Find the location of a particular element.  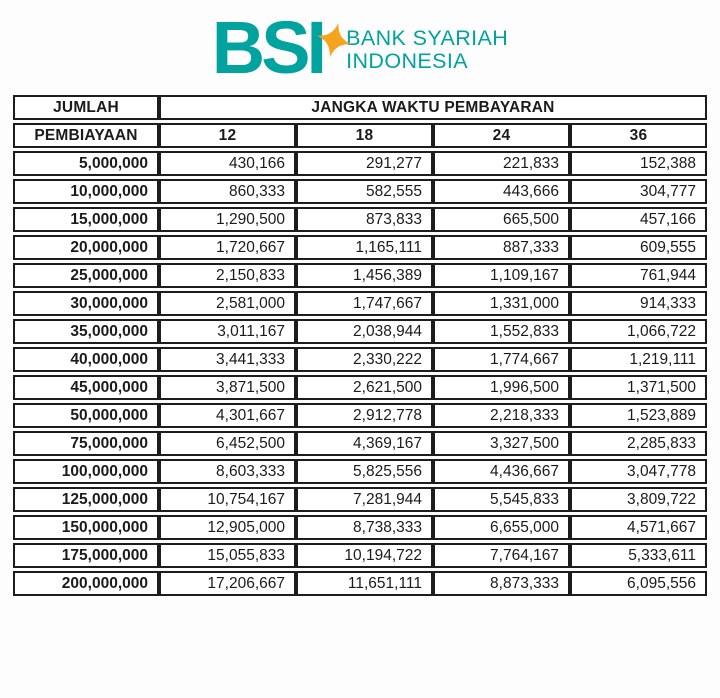

installment-cell: 1,456,389 is located at coordinates (364, 275).